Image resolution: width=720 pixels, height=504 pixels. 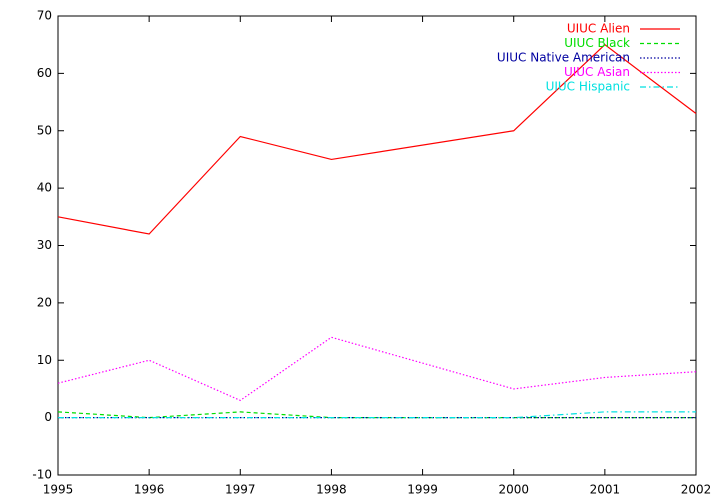 What do you see at coordinates (696, 490) in the screenshot?
I see `x-tick-label: 2002` at bounding box center [696, 490].